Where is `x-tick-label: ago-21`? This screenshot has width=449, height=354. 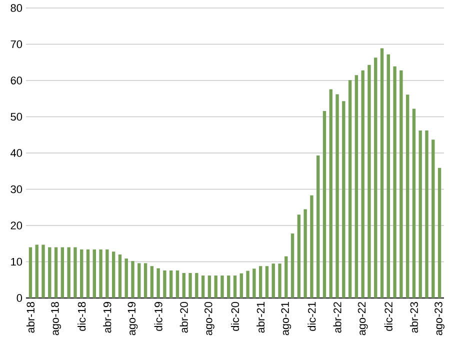 x-tick-label: ago-21 is located at coordinates (286, 319).